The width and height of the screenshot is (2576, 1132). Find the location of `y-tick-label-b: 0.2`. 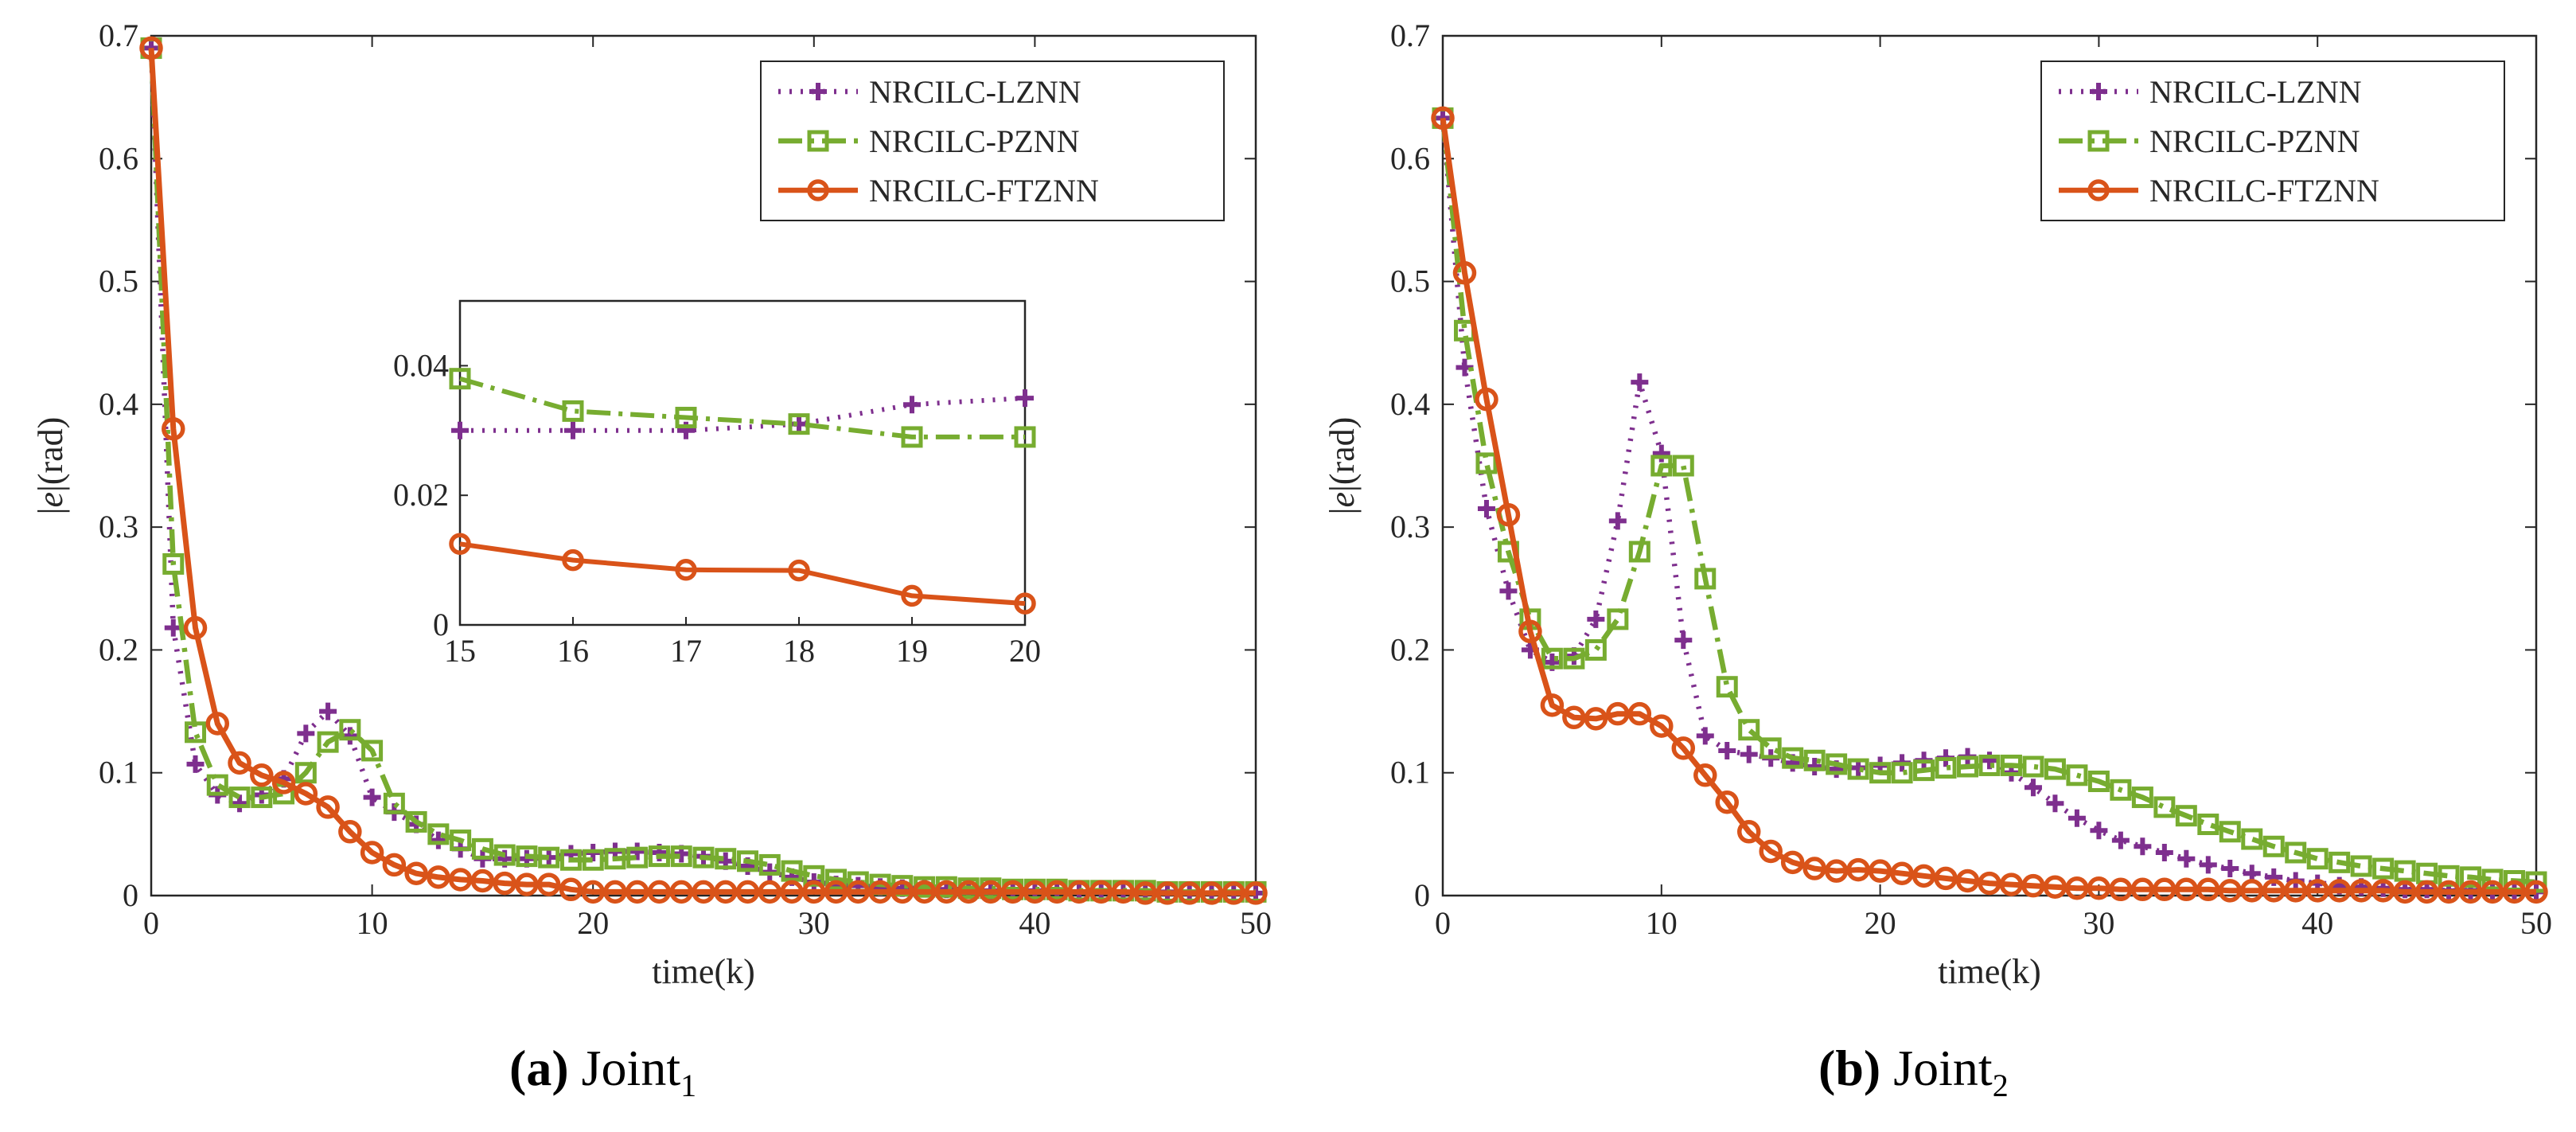

y-tick-label-b: 0.2 is located at coordinates (1410, 649).